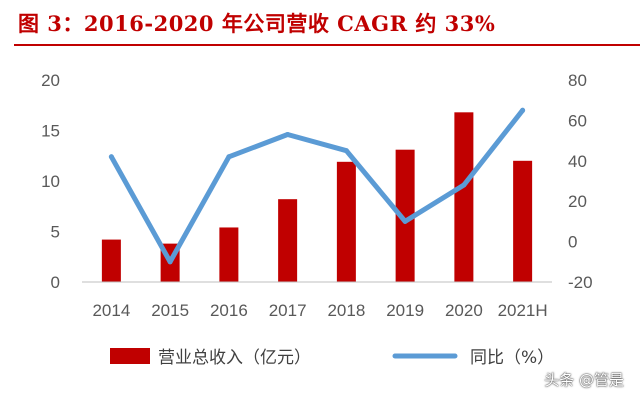  I want to click on left-y-tick-label: 5, so click(55, 232).